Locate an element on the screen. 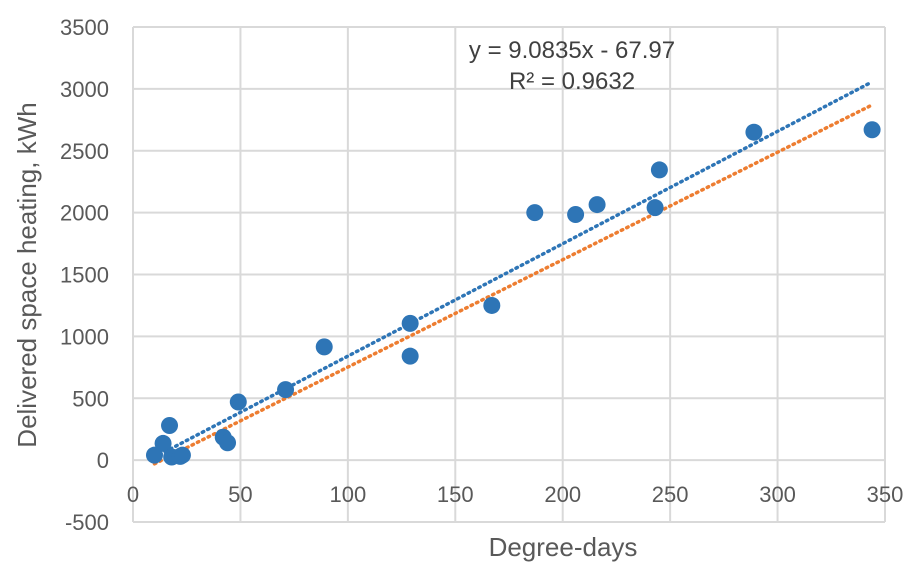 The width and height of the screenshot is (915, 577). y-tick-label: 3000 is located at coordinates (84, 89).